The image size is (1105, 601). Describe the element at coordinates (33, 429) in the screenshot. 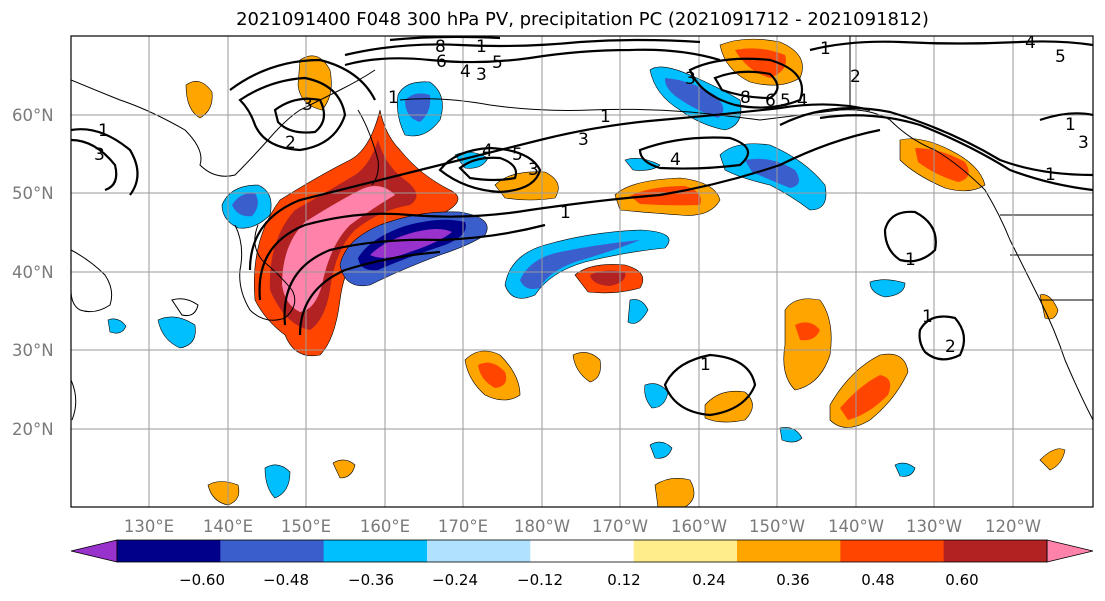

I see `lat-label-20n: 20°N` at that location.